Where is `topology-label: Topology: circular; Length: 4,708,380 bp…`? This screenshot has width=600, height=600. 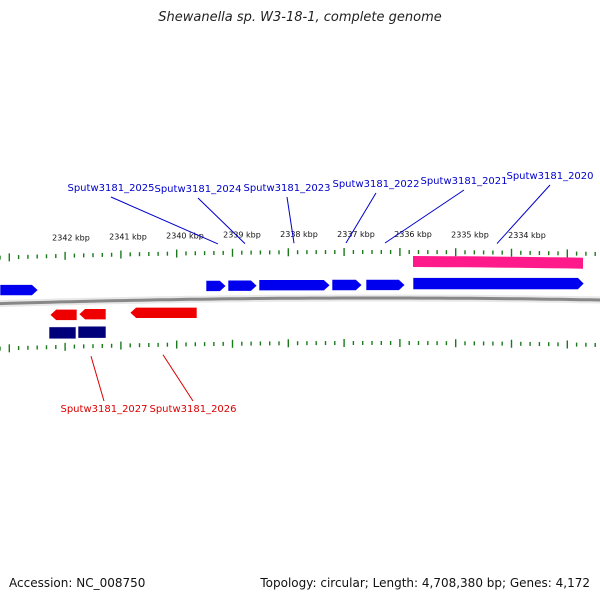 topology-label: Topology: circular; Length: 4,708,380 bp… is located at coordinates (425, 583).